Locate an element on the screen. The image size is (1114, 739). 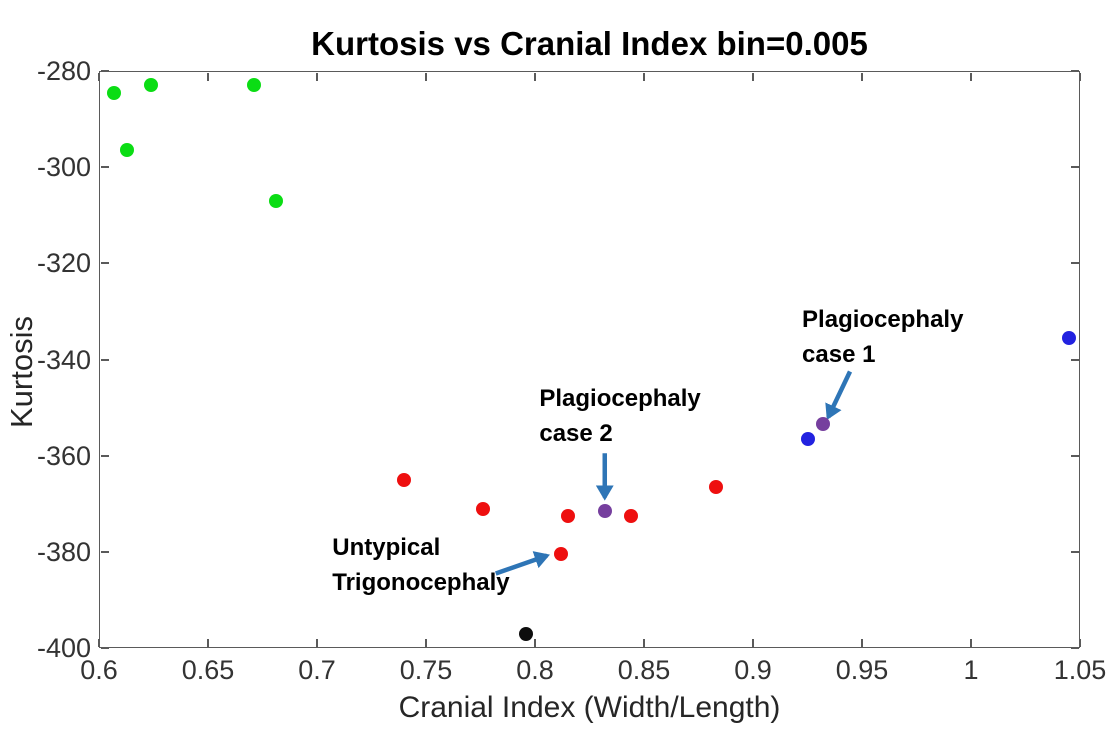
y-tick-label: -280 is located at coordinates (63, 71).